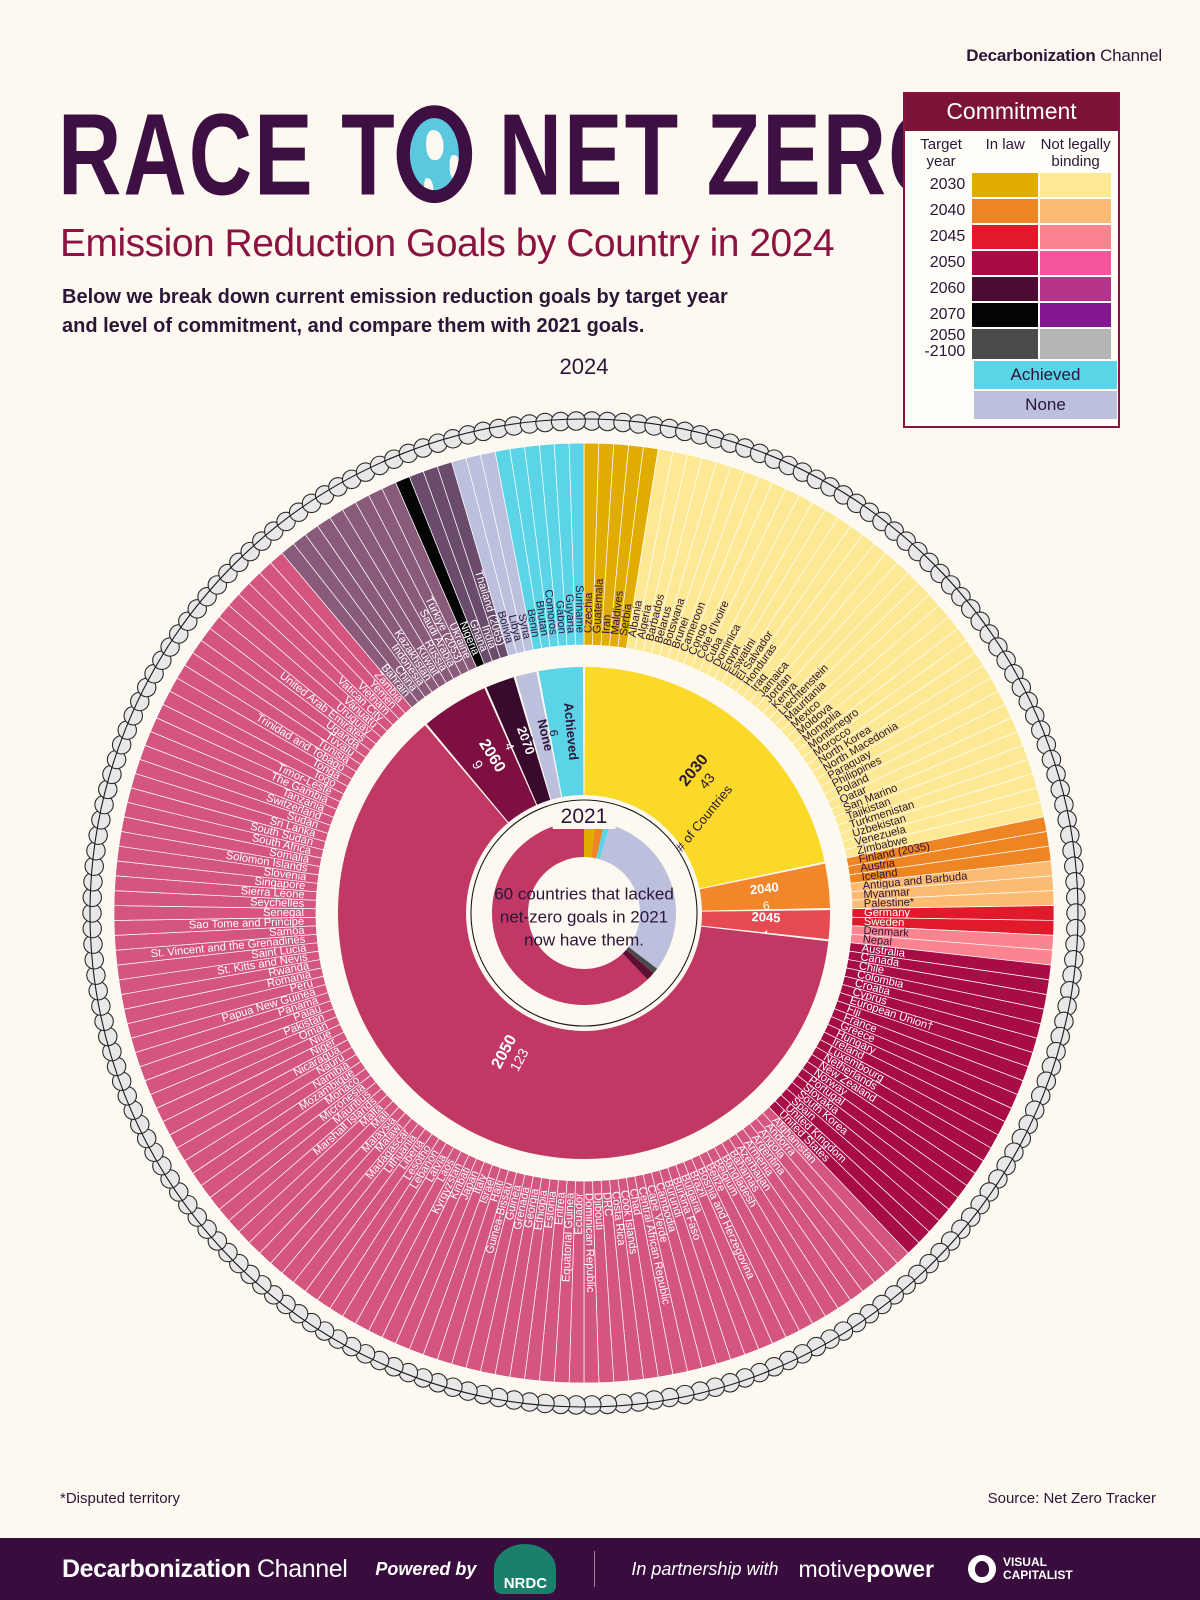 The width and height of the screenshot is (1200, 1600). Describe the element at coordinates (579, 609) in the screenshot. I see `country-label: Suriname` at that location.